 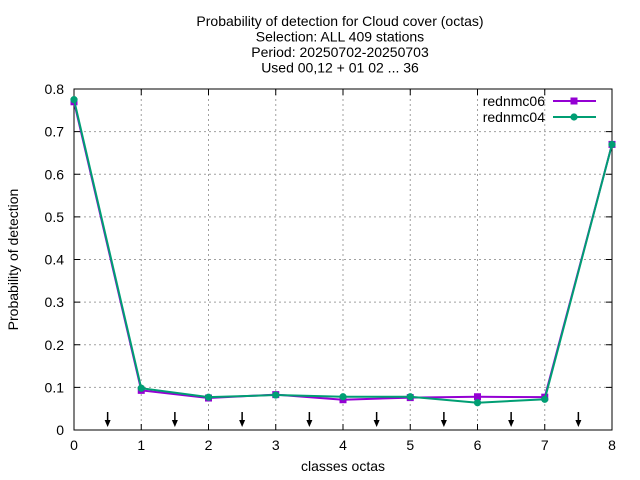 I want to click on y-tick-label: 0.1, so click(x=55, y=387).